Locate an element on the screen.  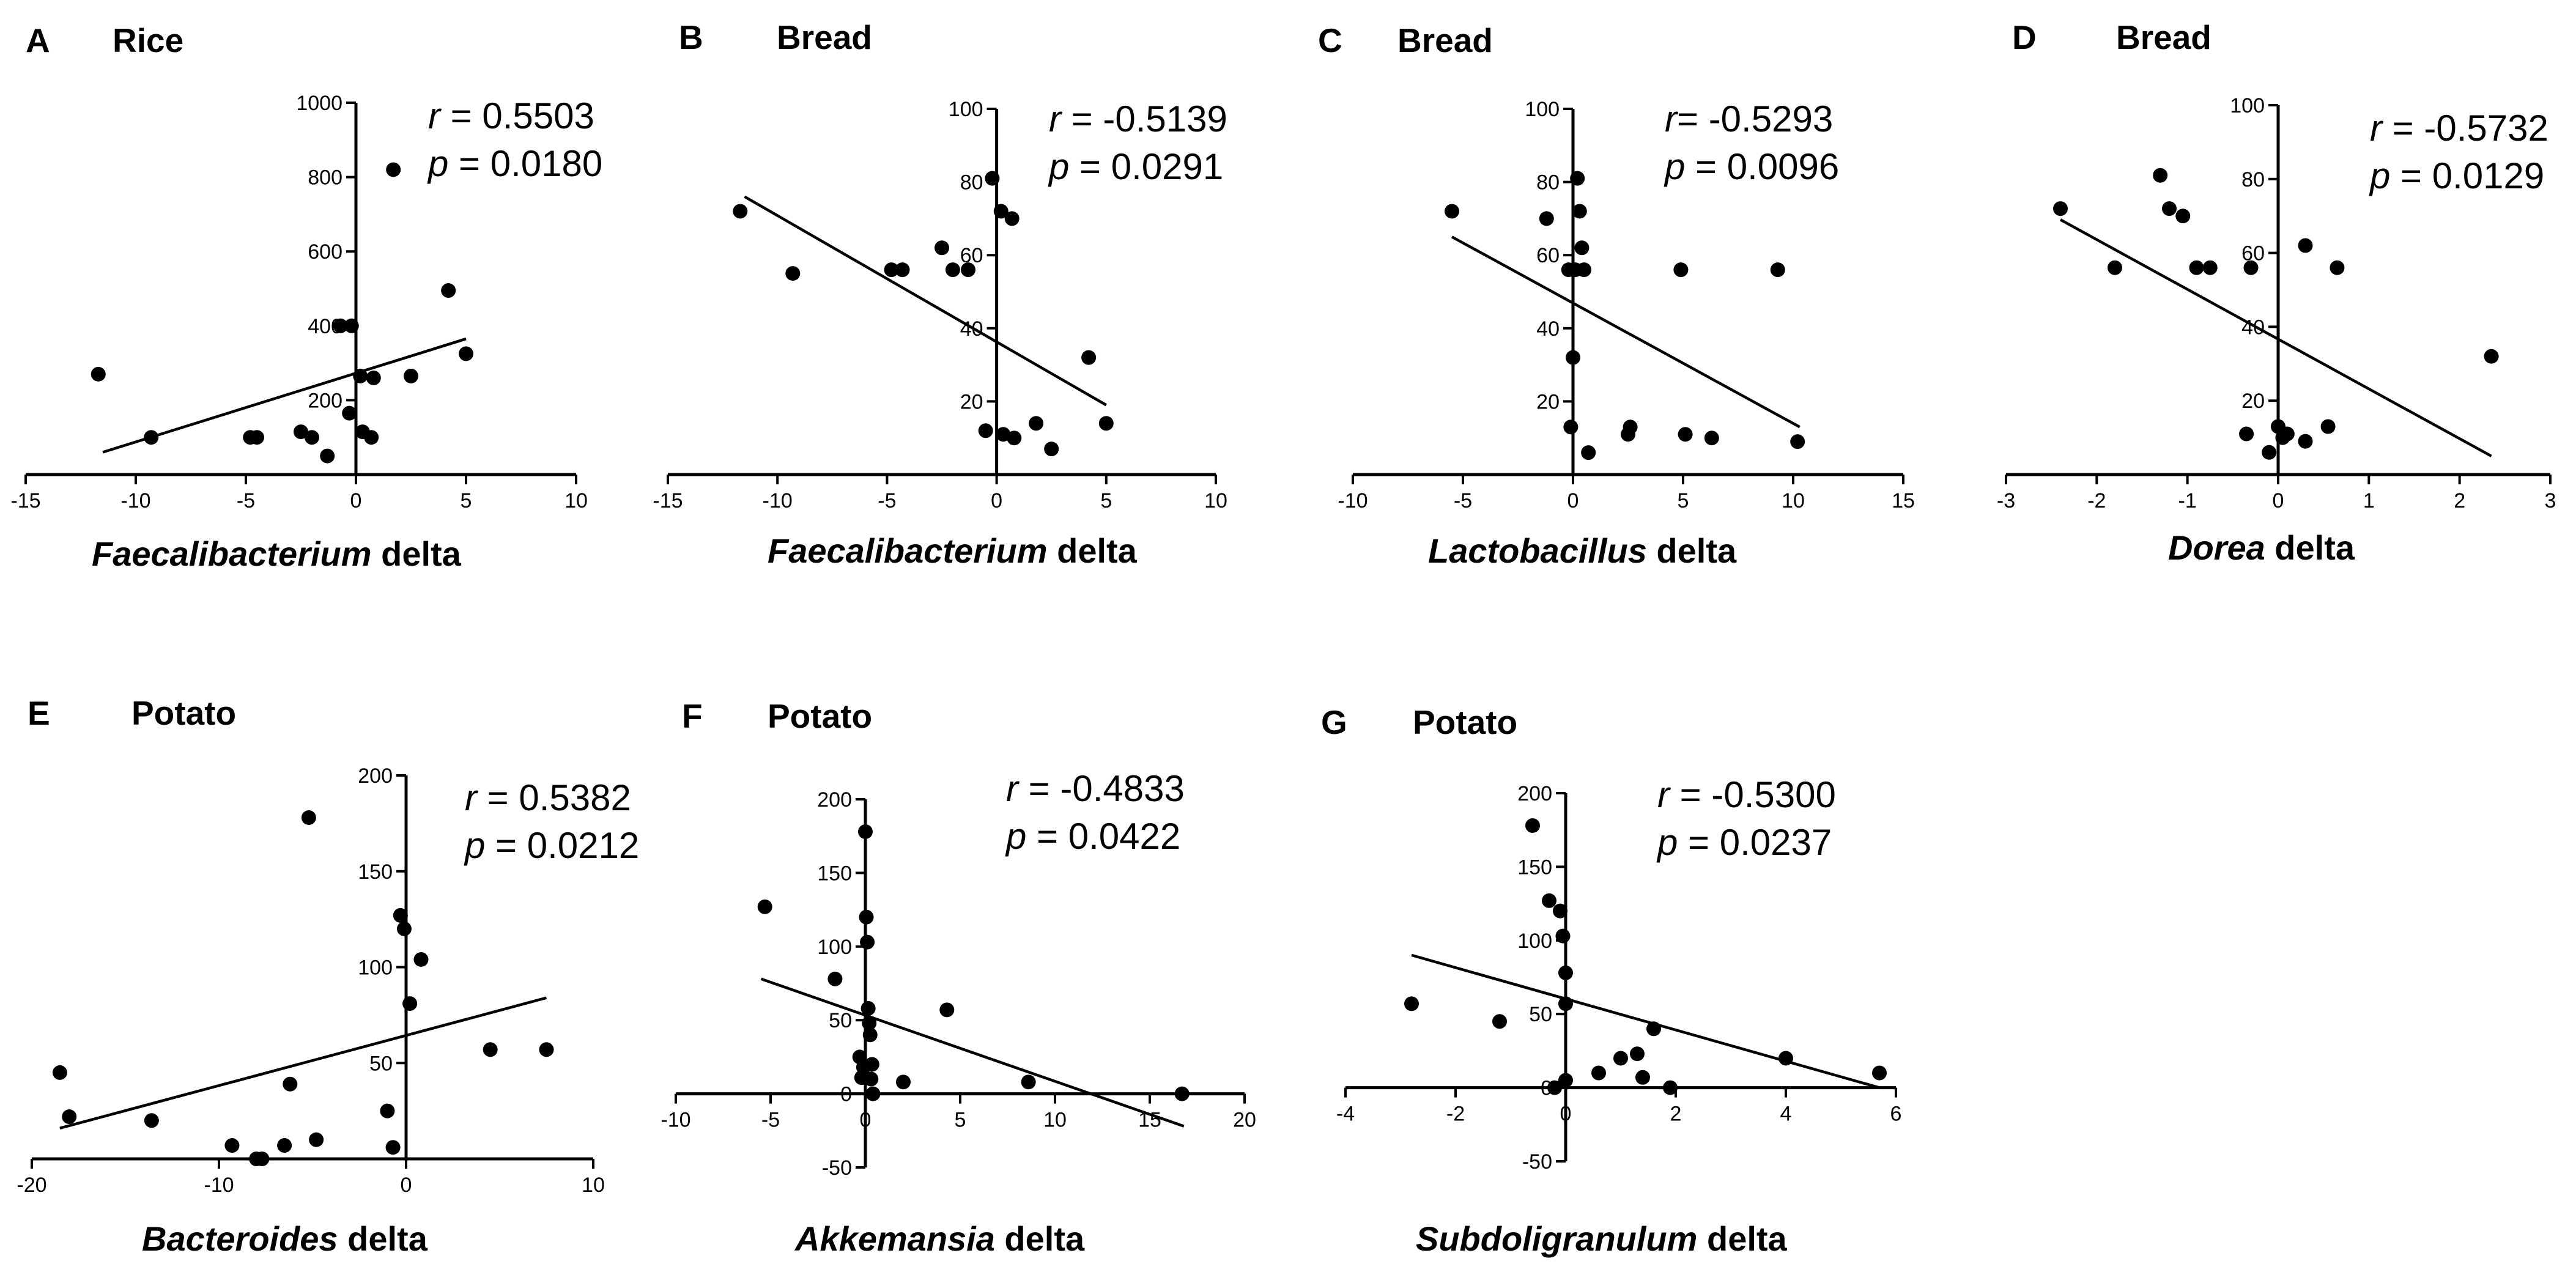
panel-c-x-label: Lactobacillus delta is located at coordinates (1582, 551).